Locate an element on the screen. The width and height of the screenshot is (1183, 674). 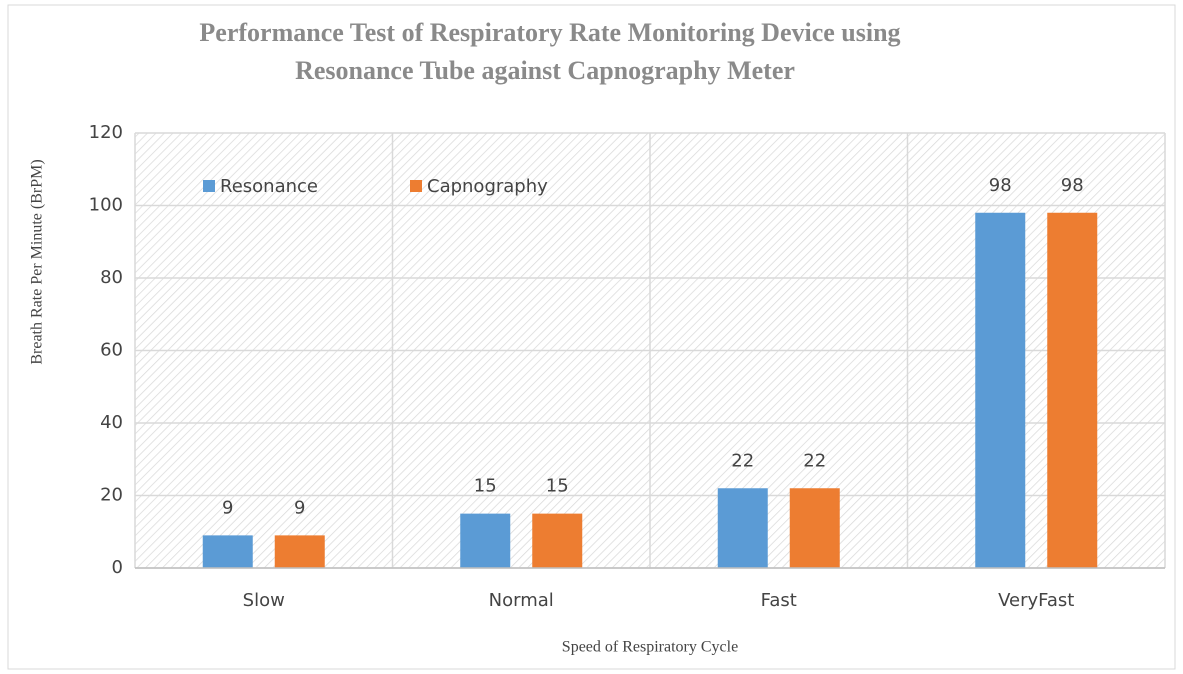
y-axis-label: Breath Rate Per Minute (BrPM) is located at coordinates (37, 261).